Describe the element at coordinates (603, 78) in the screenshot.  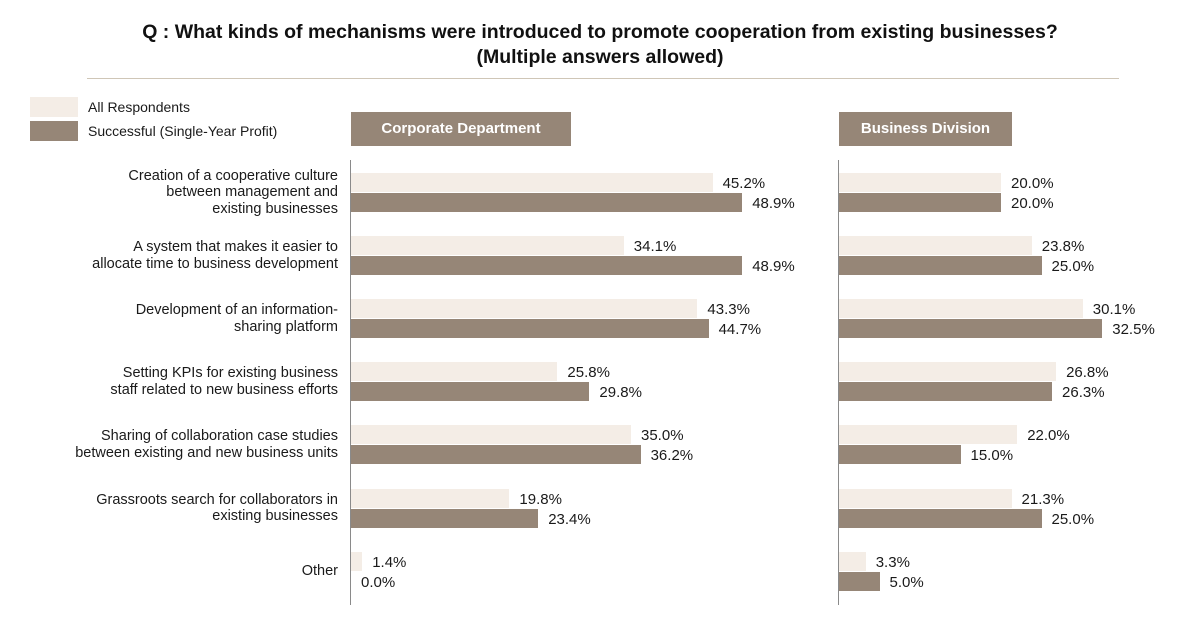
I see `title-divider` at that location.